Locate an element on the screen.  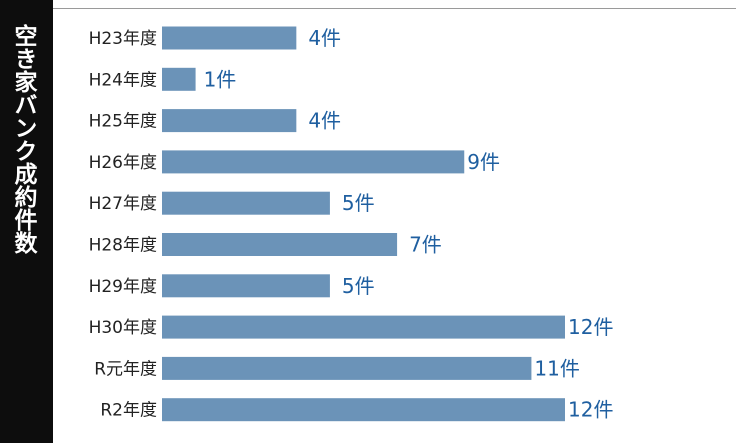
category-label: H25年度 is located at coordinates (123, 122).